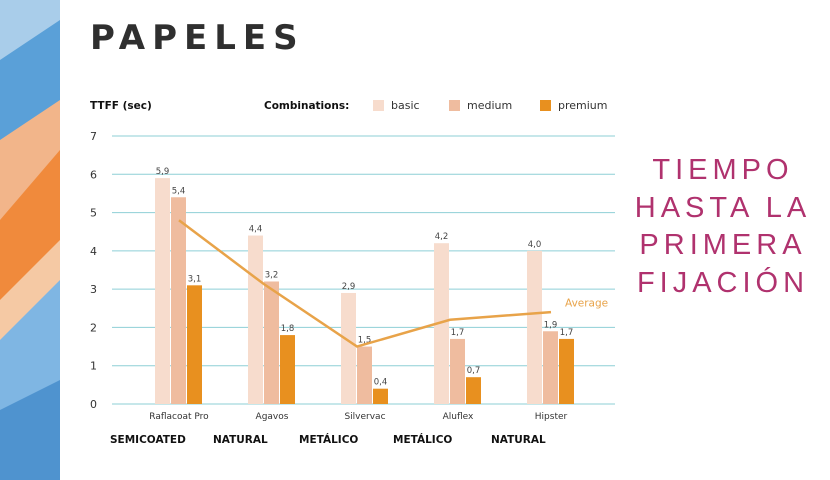 The height and width of the screenshot is (480, 830). I want to click on data-label: 5,9, so click(163, 172).